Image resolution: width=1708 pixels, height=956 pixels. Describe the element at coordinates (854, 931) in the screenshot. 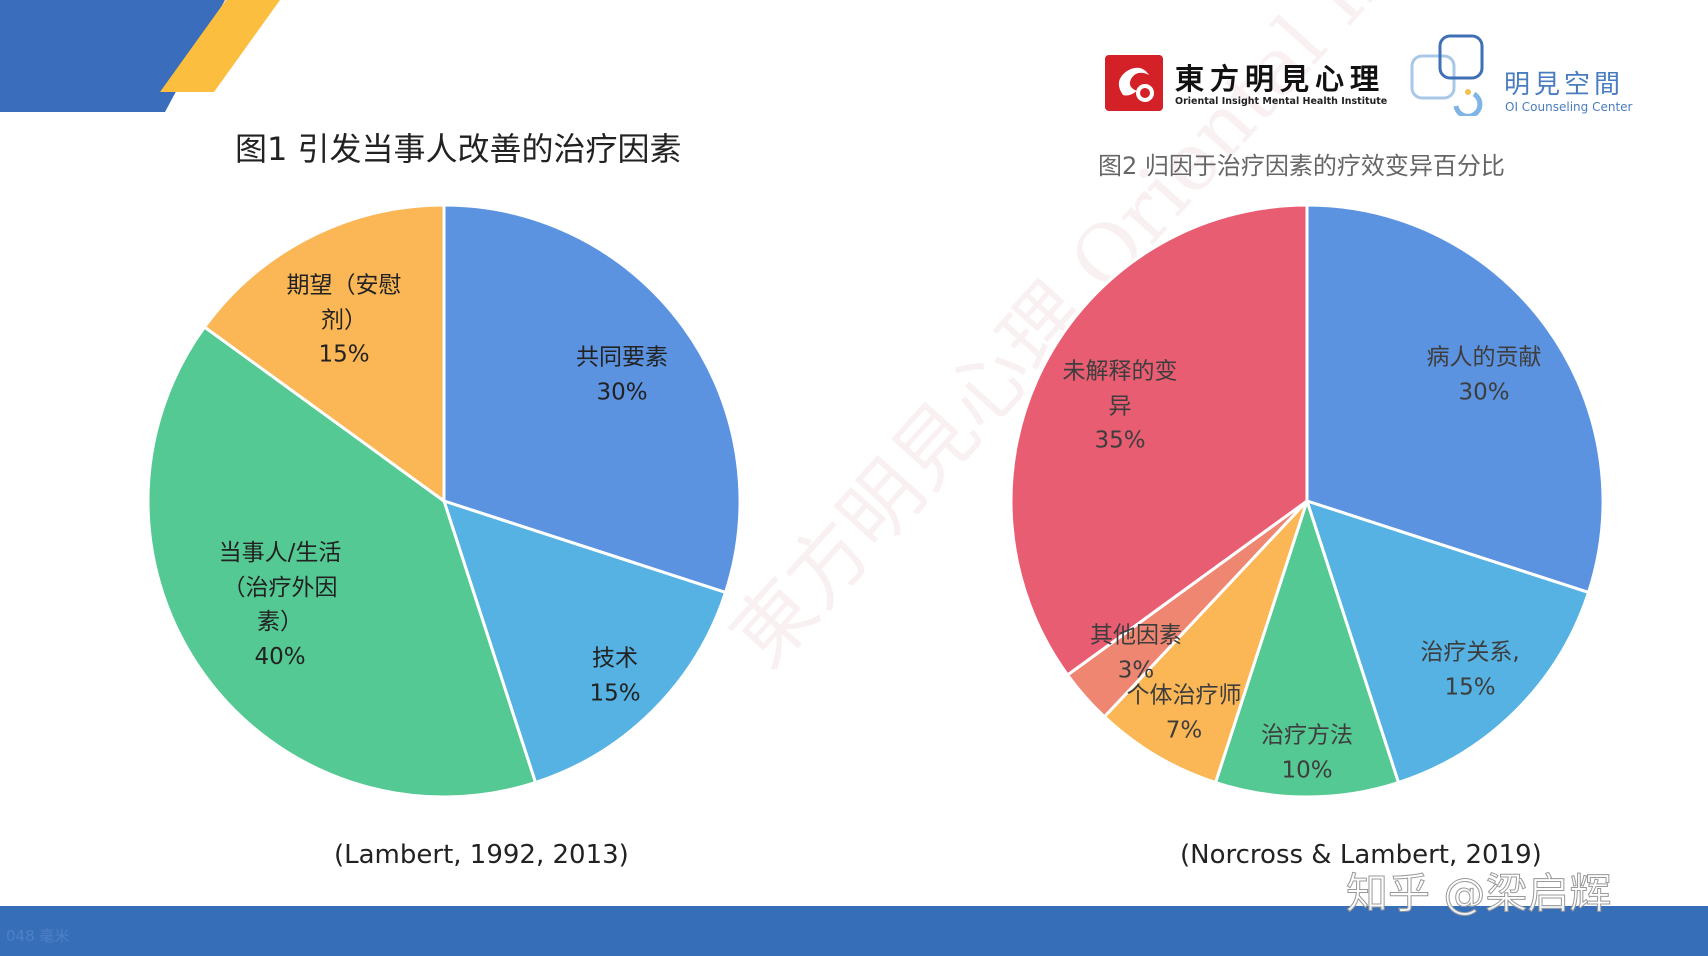

I see `footer-band` at that location.